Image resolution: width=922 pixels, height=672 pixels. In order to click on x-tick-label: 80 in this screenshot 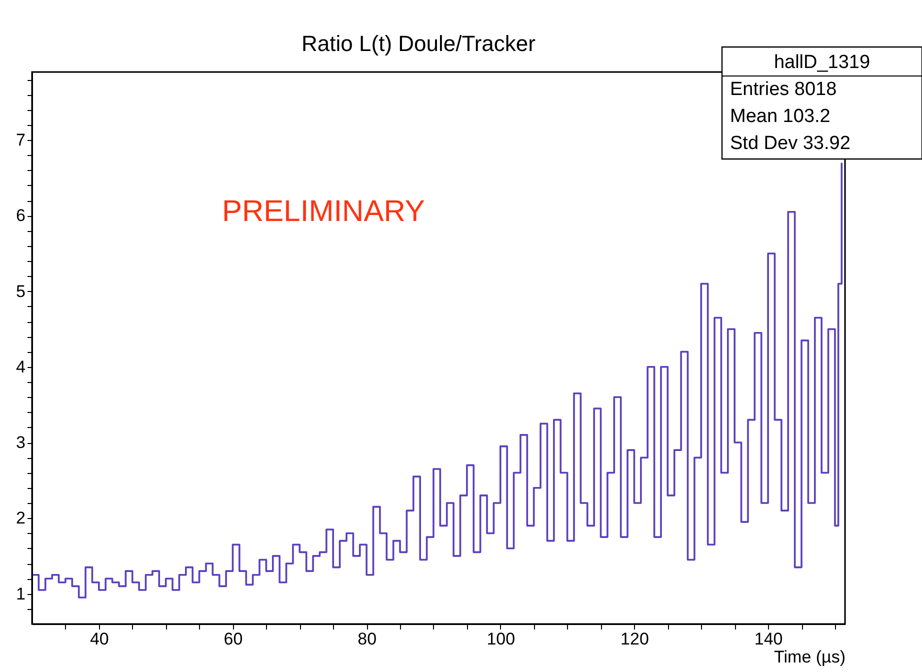, I will do `click(367, 639)`.